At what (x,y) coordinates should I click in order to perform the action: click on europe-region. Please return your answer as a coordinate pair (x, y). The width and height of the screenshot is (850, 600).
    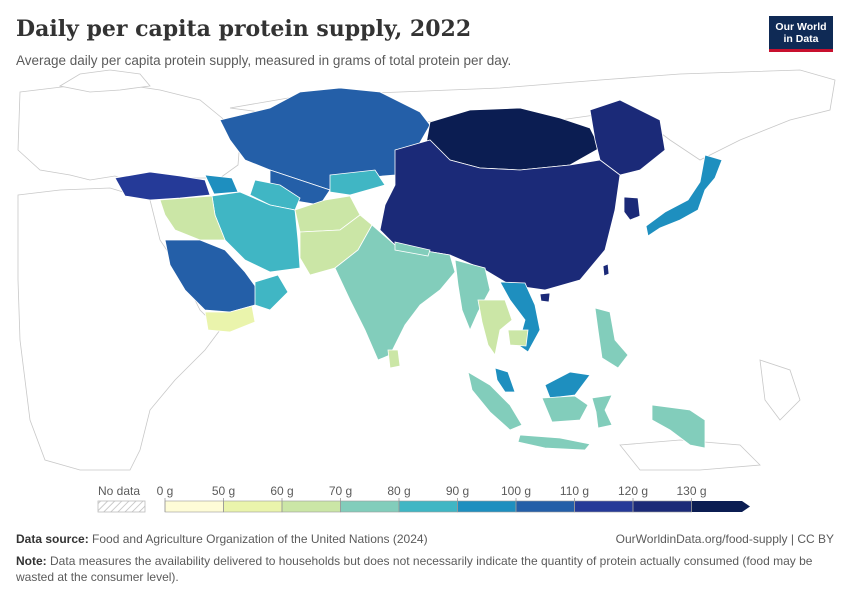
    Looking at the image, I should click on (129, 133).